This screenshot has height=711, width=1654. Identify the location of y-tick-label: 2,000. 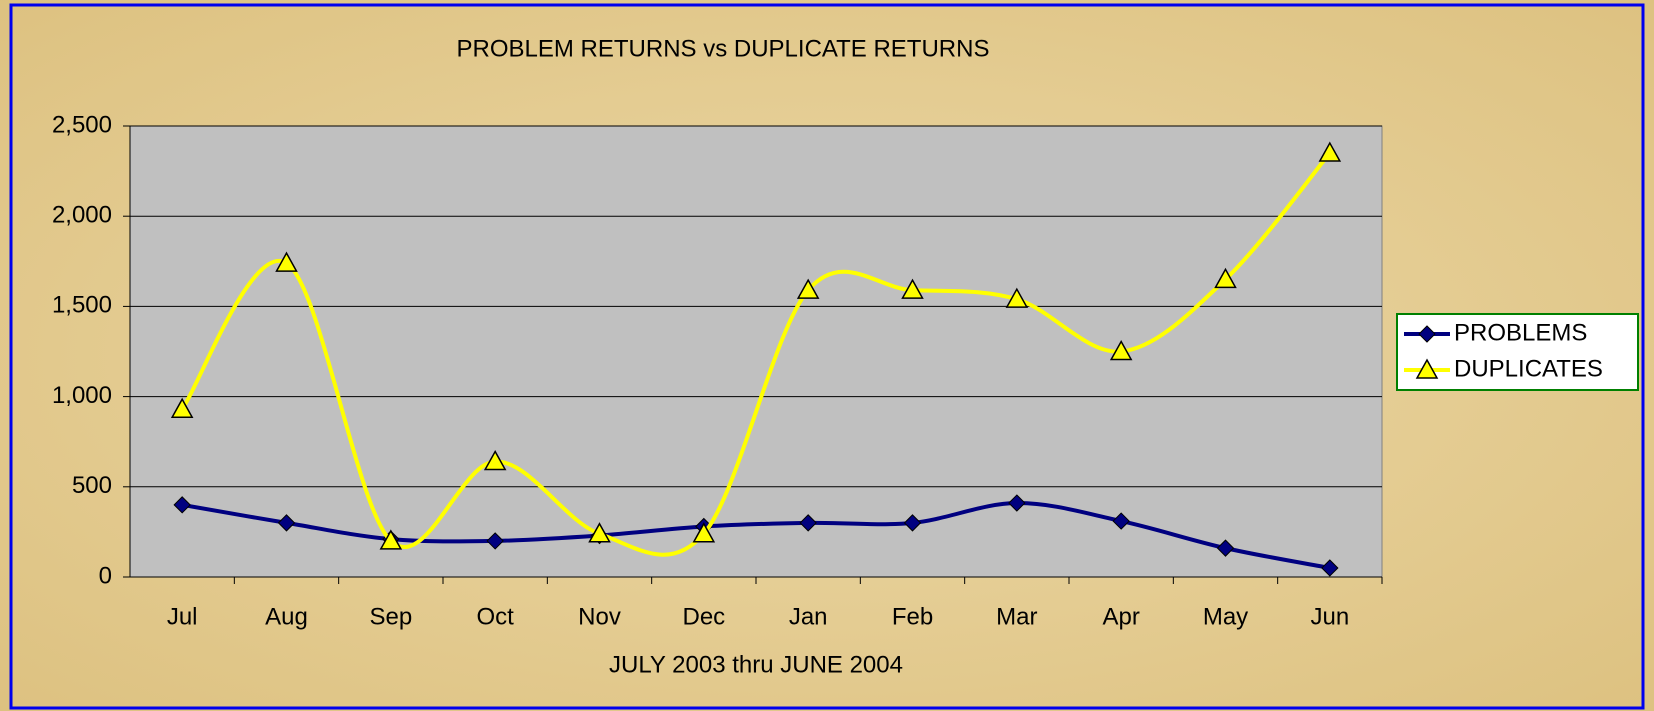
(82, 215).